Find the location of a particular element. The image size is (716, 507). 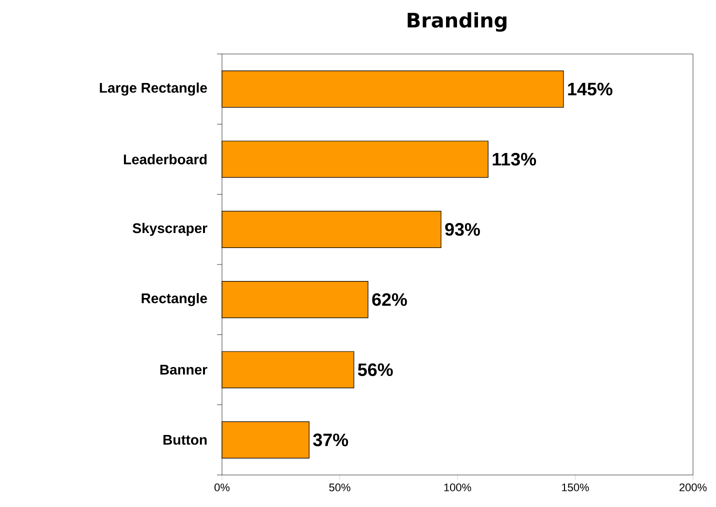

data-label: 62% is located at coordinates (389, 299).